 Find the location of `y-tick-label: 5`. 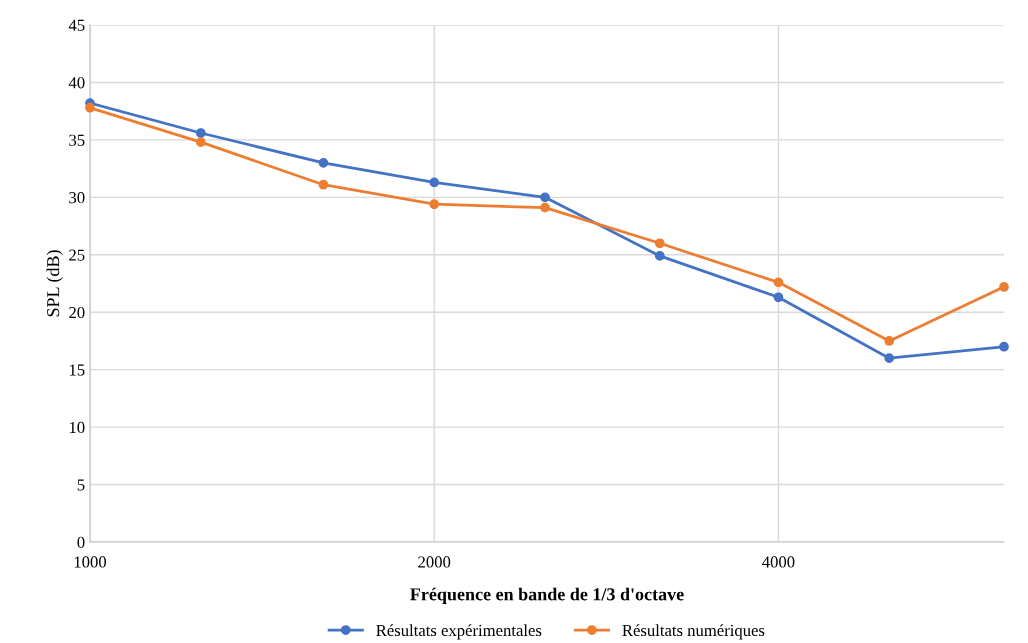

y-tick-label: 5 is located at coordinates (81, 485).